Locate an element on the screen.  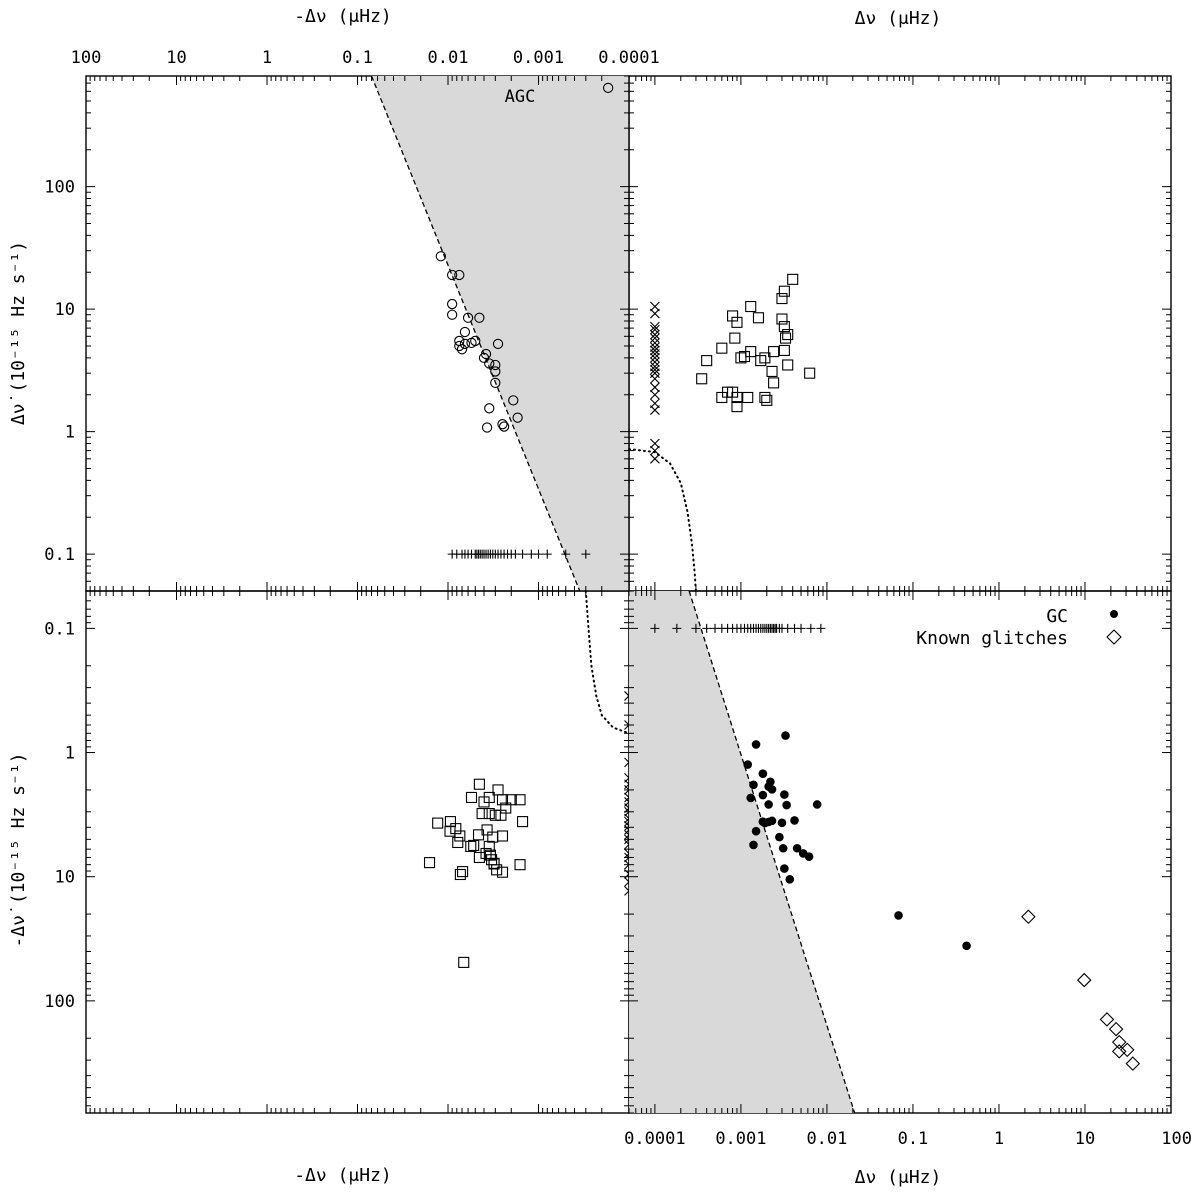
legend-marker-gc is located at coordinates (1114, 614).